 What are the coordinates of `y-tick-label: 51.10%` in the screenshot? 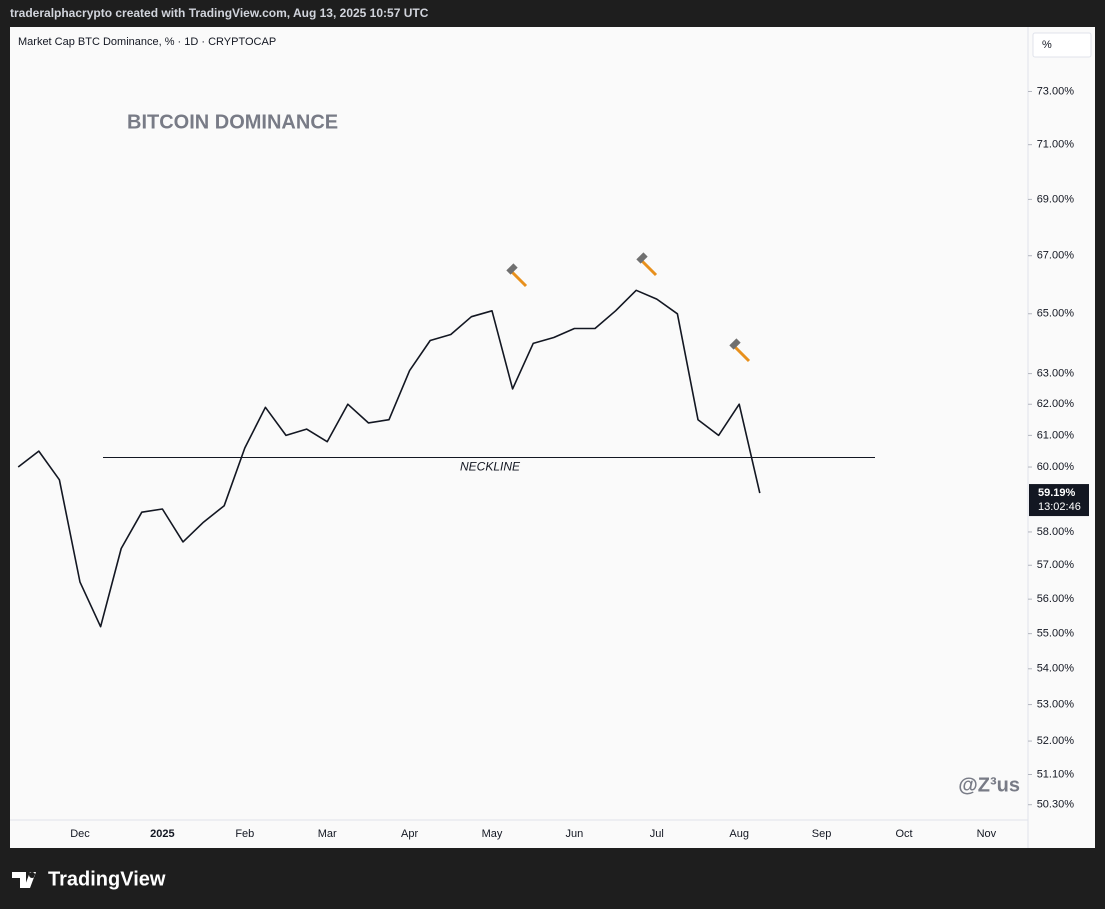 It's located at (1056, 774).